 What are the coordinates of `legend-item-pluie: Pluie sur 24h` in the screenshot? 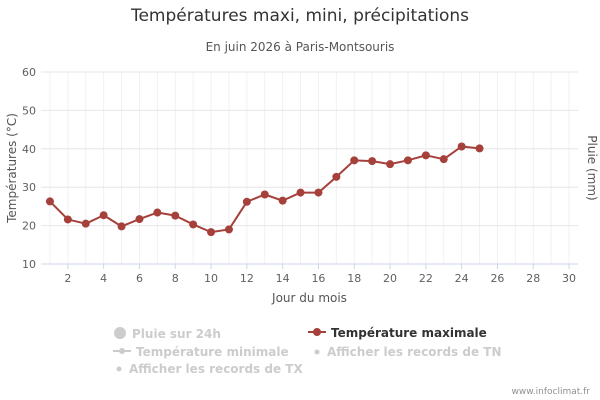 It's located at (167, 334).